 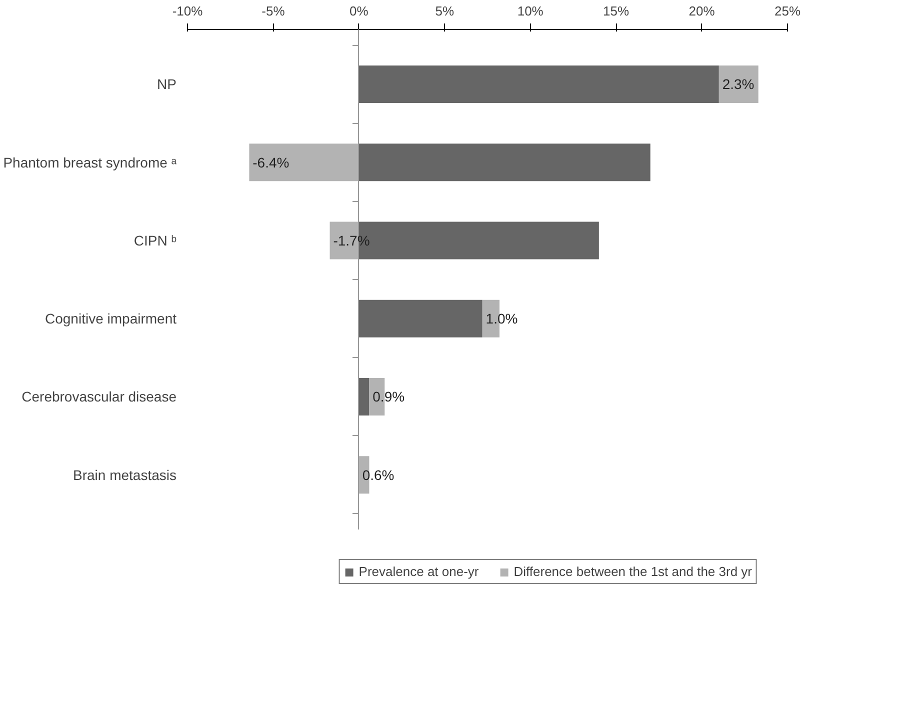 What do you see at coordinates (359, 11) in the screenshot?
I see `x-tick-label: 0%` at bounding box center [359, 11].